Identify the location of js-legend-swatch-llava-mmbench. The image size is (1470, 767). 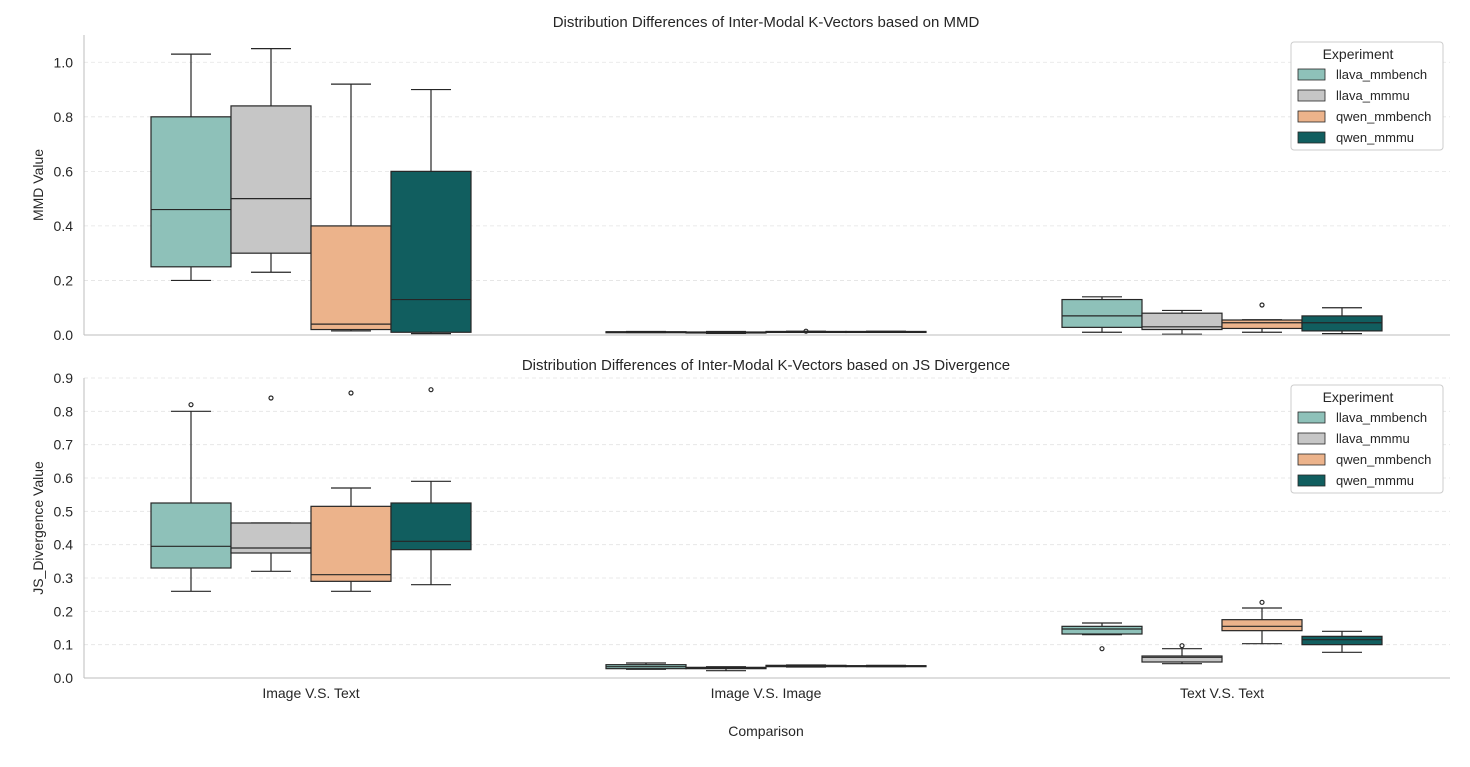
(1311, 417).